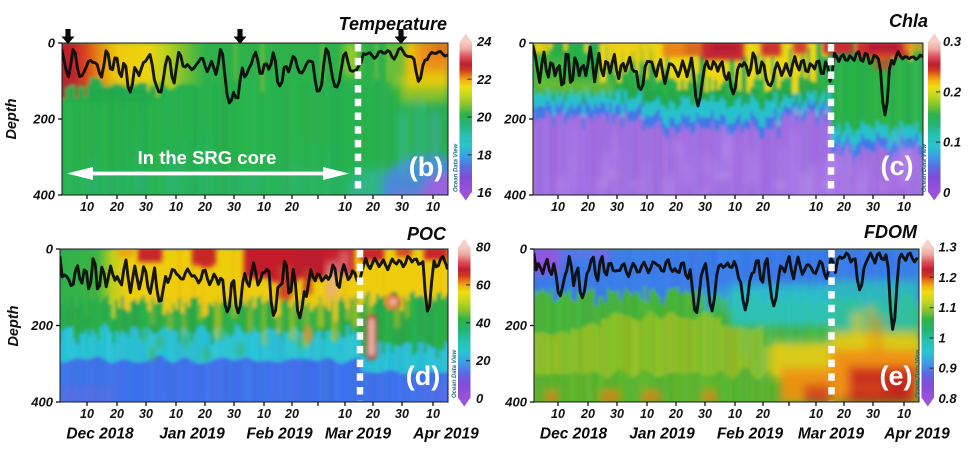 This screenshot has width=972, height=454. I want to click on svg-text: 40, so click(483, 322).